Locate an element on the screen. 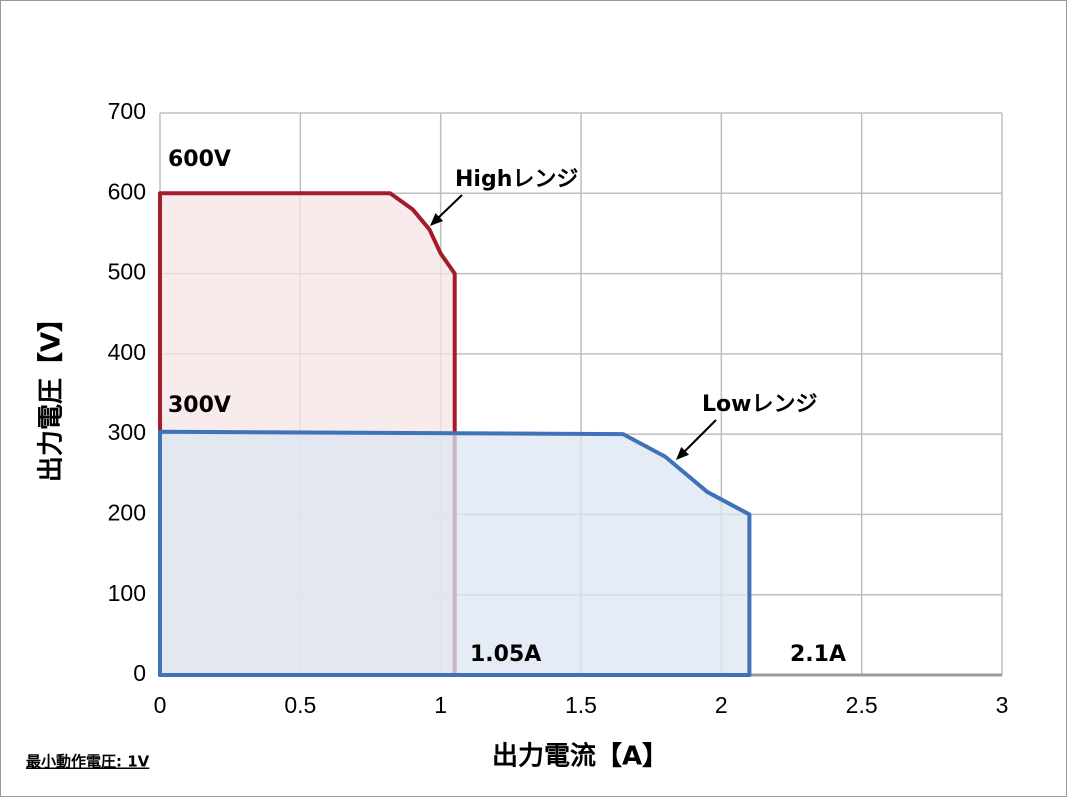 This screenshot has height=798, width=1068. y-tick-label: 200 is located at coordinates (127, 513).